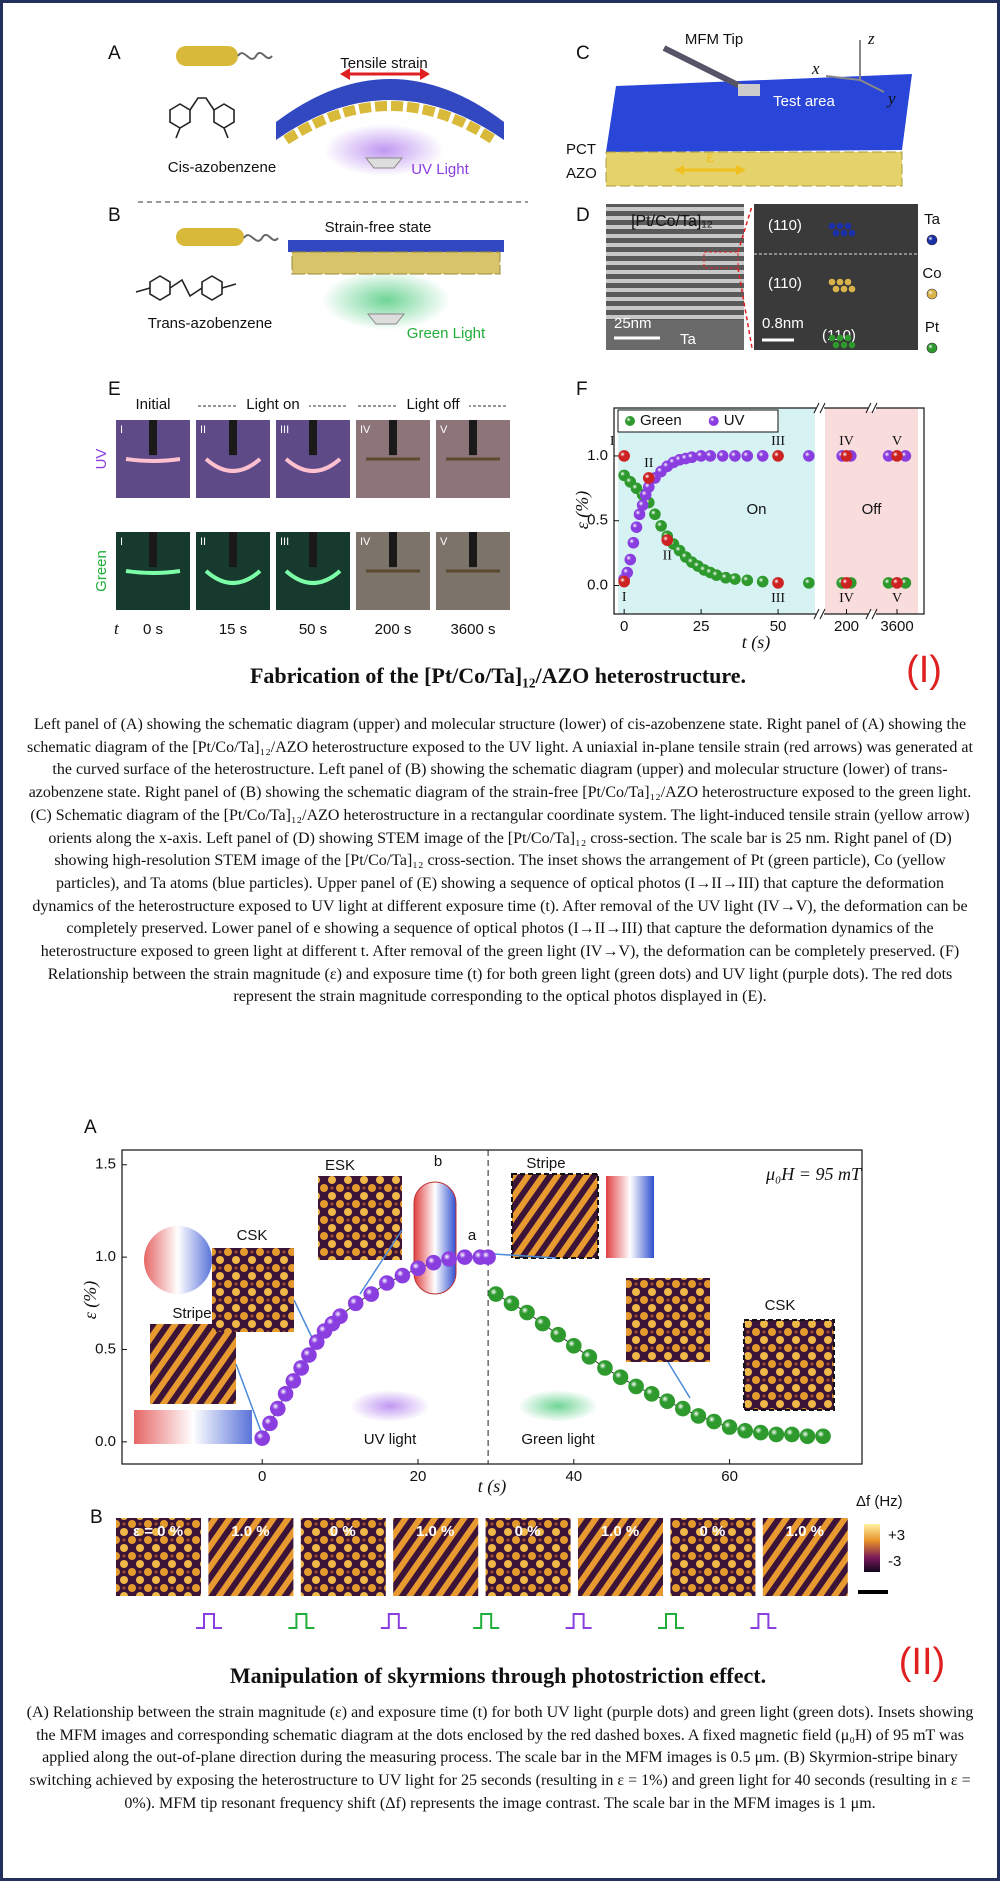  Describe the element at coordinates (932, 219) in the screenshot. I see `atom-name: Ta` at that location.